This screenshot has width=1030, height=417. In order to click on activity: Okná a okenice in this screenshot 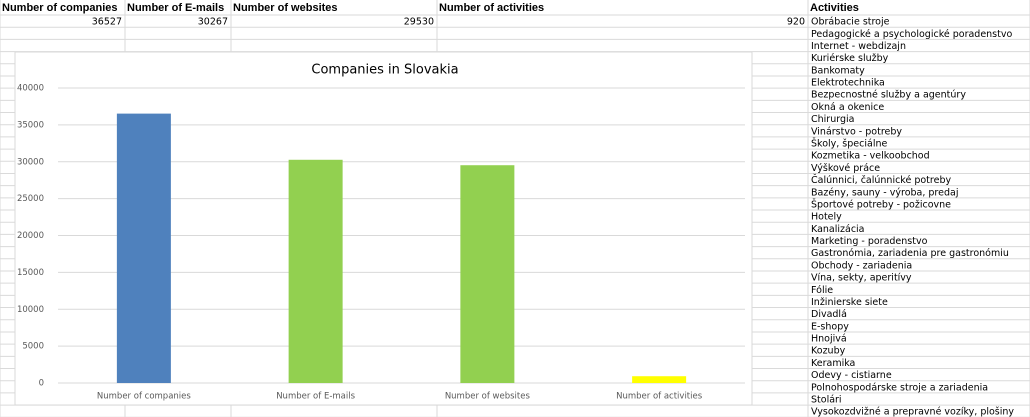, I will do `click(847, 107)`.